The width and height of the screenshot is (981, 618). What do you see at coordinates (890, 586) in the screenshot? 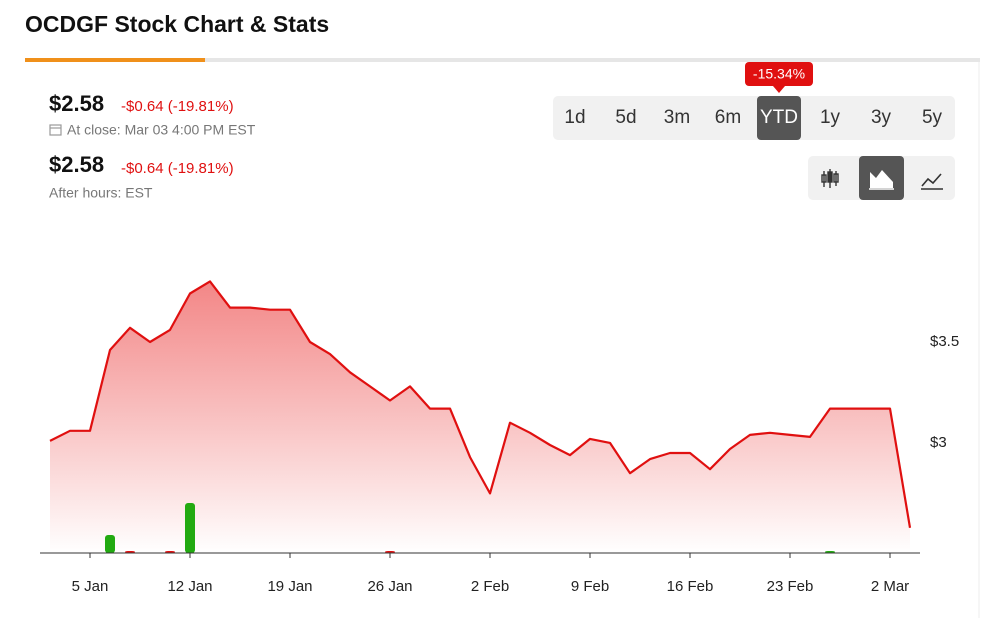
I see `x-tick-label: 2 Mar` at bounding box center [890, 586].